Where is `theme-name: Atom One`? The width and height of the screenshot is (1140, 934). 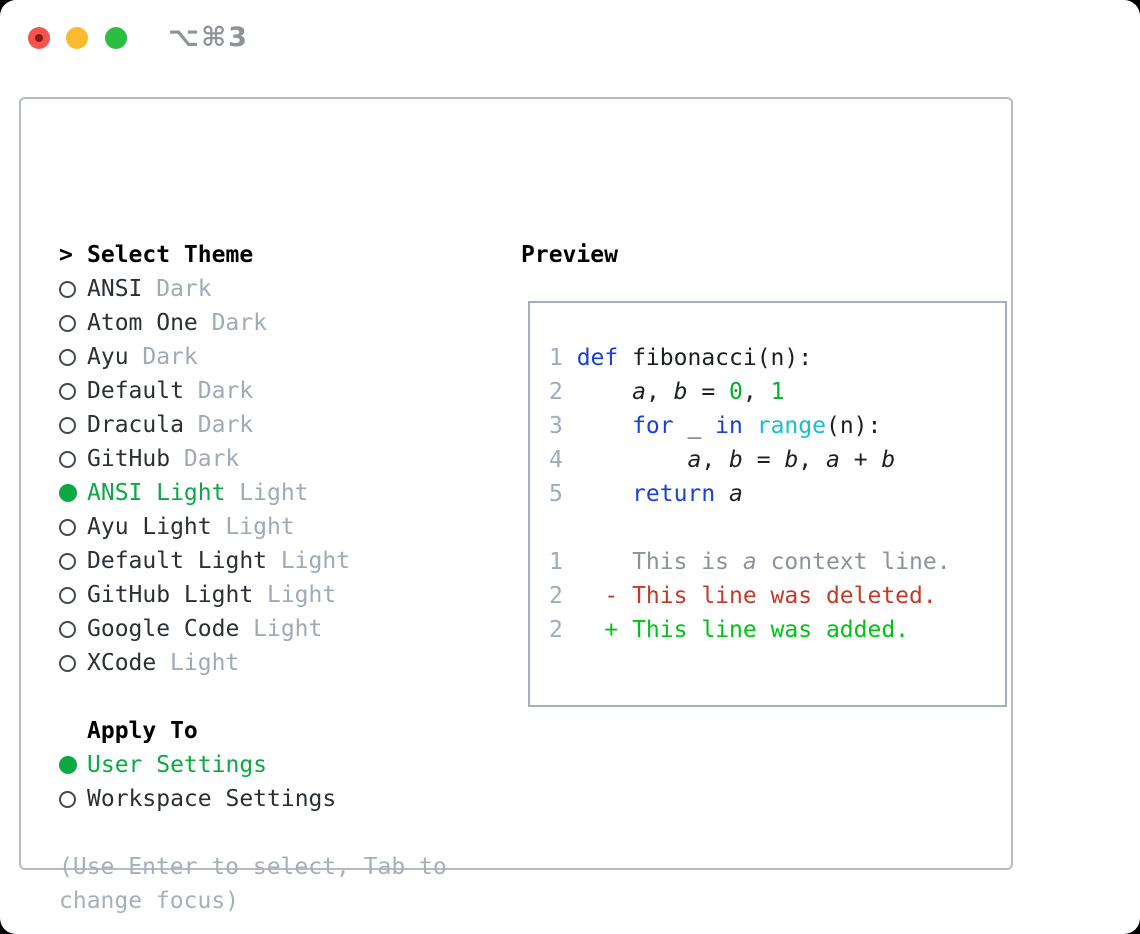
theme-name: Atom One is located at coordinates (142, 323).